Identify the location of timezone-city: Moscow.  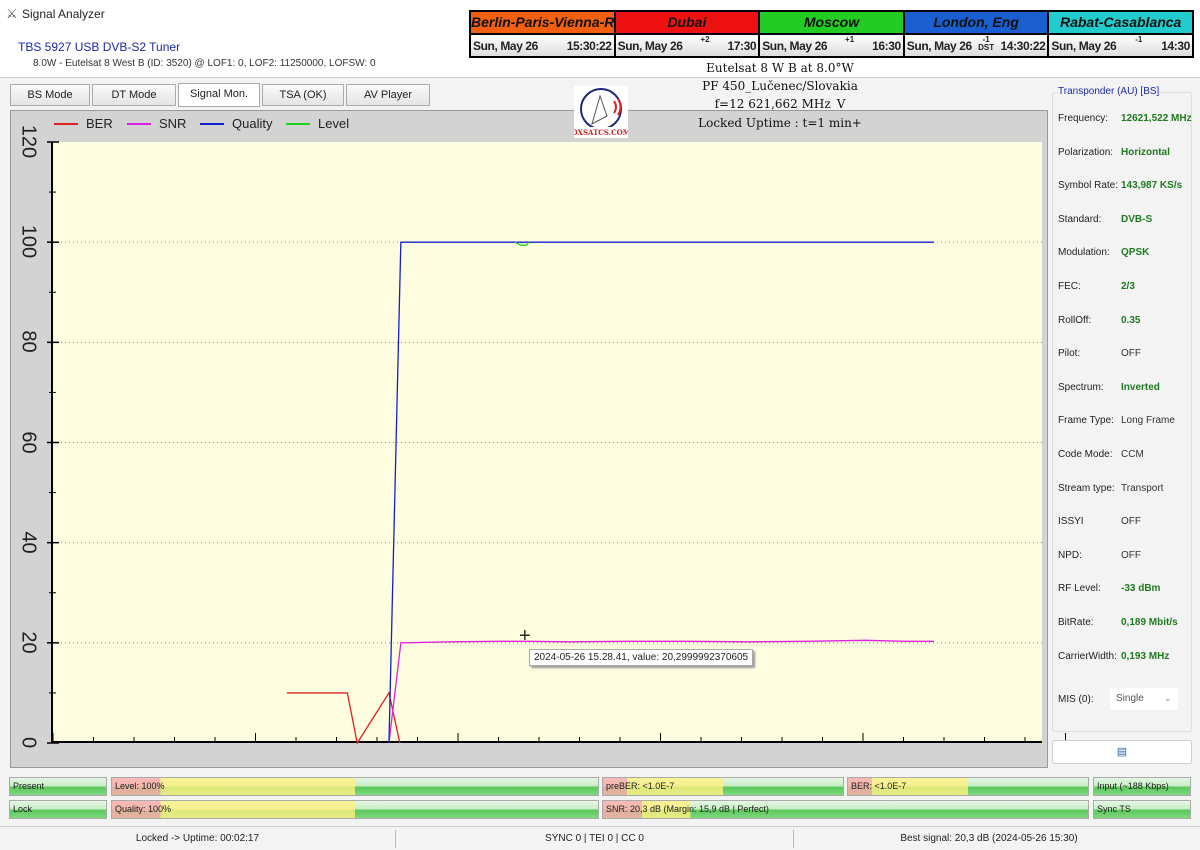
(831, 22).